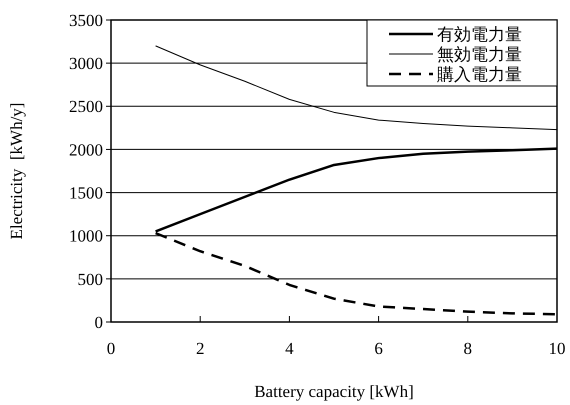  I want to click on legend-label: 有効電力量, so click(479, 34).